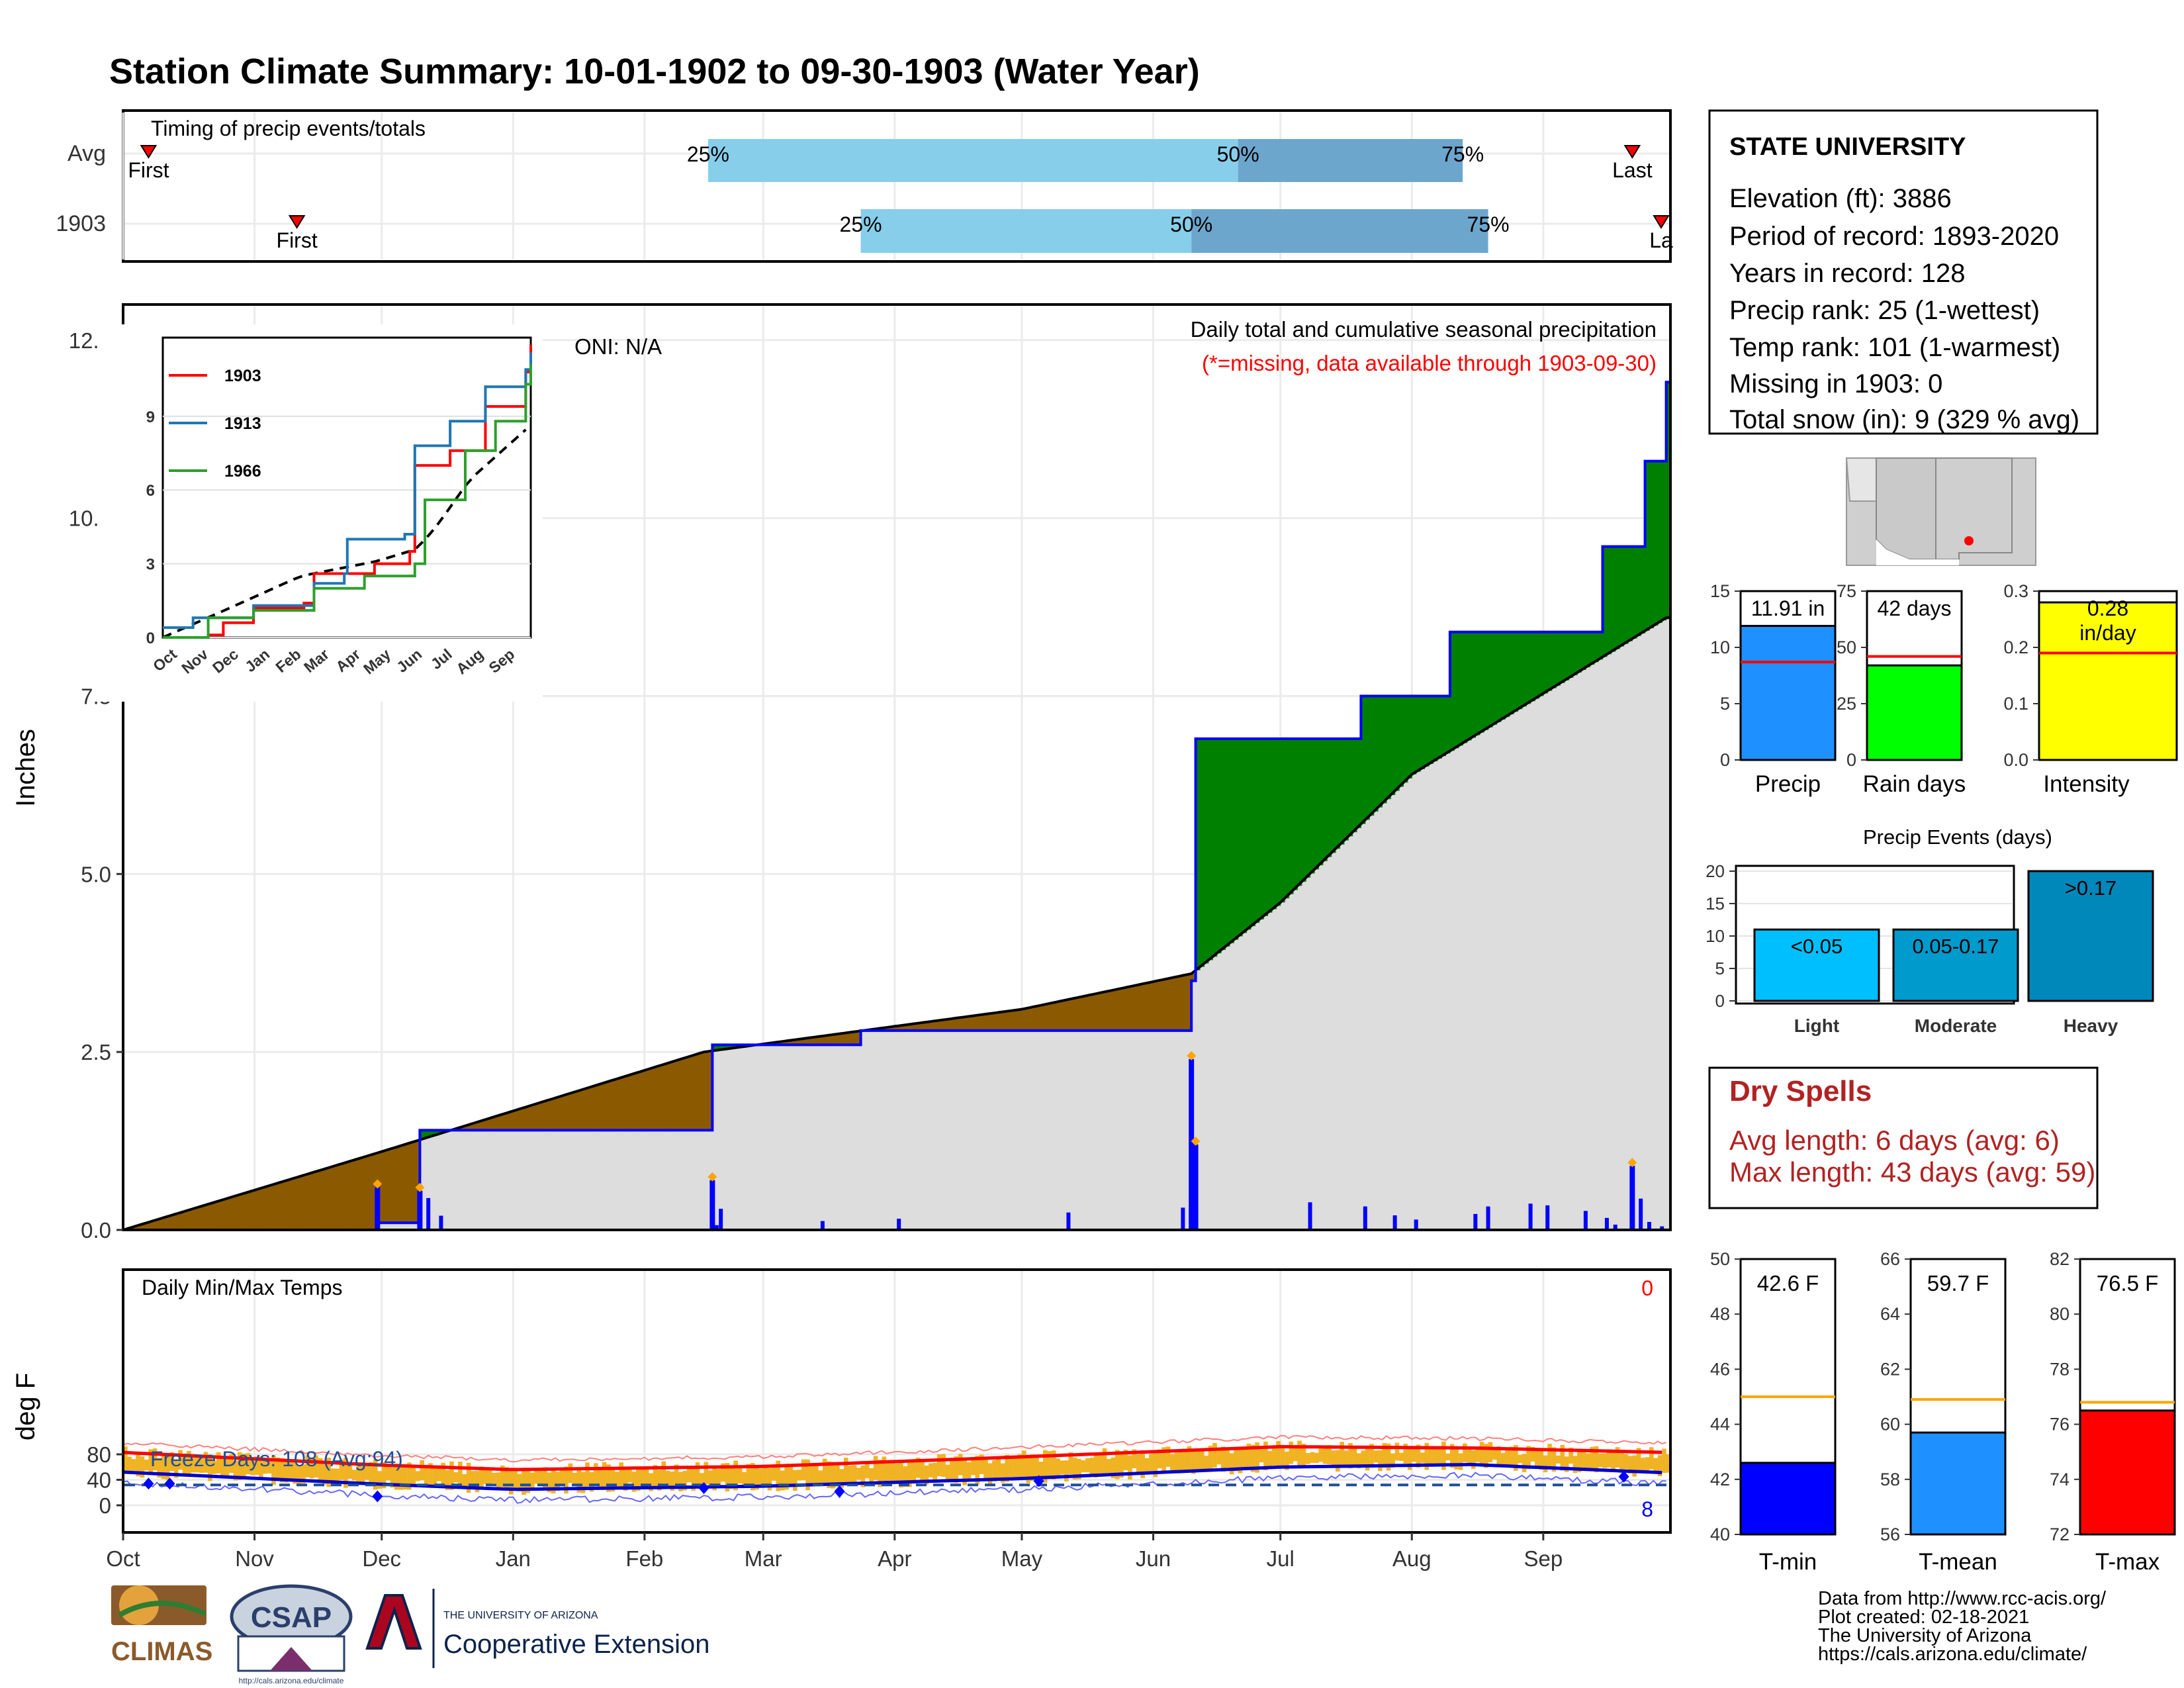 This screenshot has width=2184, height=1688. What do you see at coordinates (2016, 591) in the screenshot?
I see `mini-tick-label-2-3: 0.3` at bounding box center [2016, 591].